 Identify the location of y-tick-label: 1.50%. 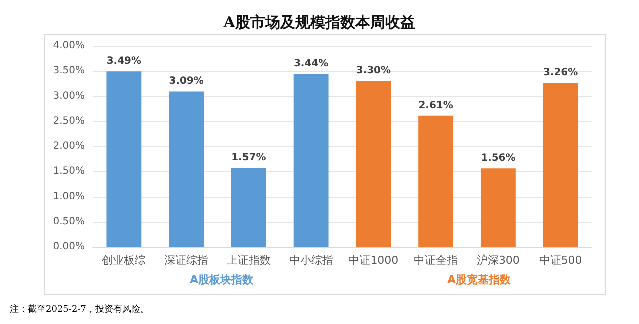
(69, 172).